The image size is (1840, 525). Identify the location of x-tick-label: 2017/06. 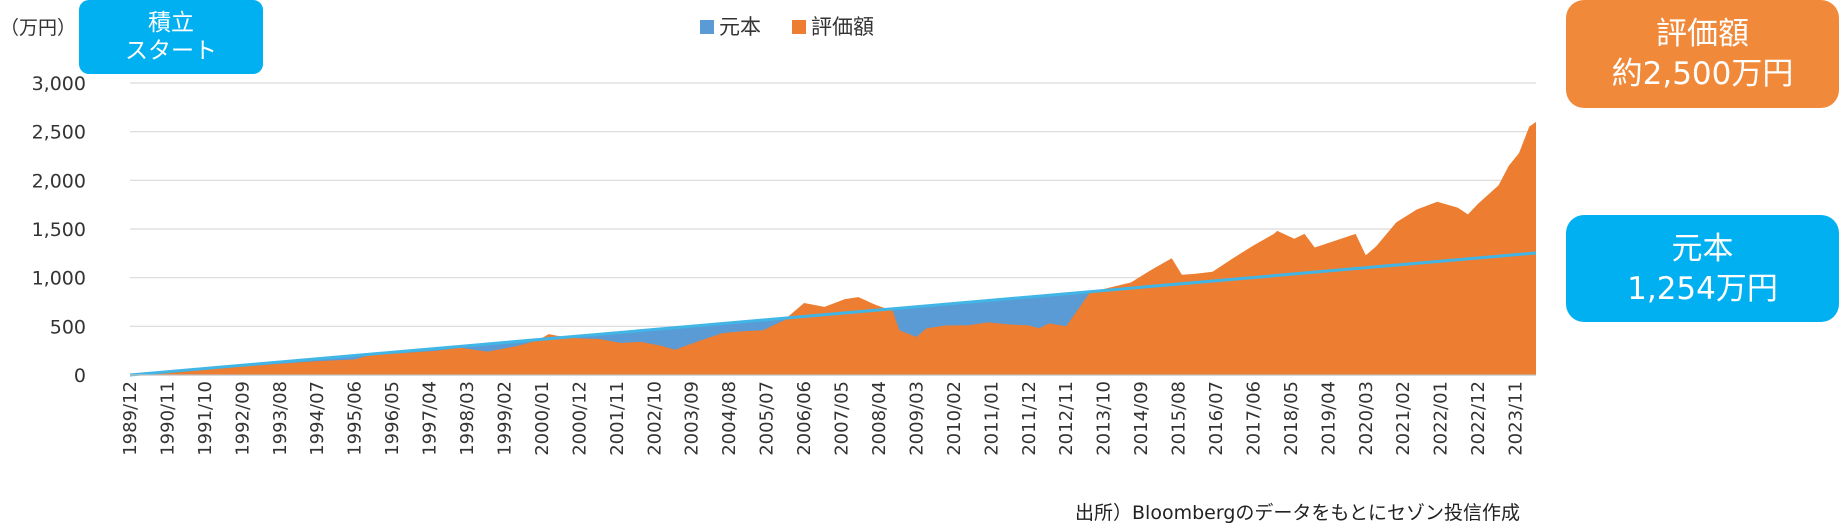
(1253, 418).